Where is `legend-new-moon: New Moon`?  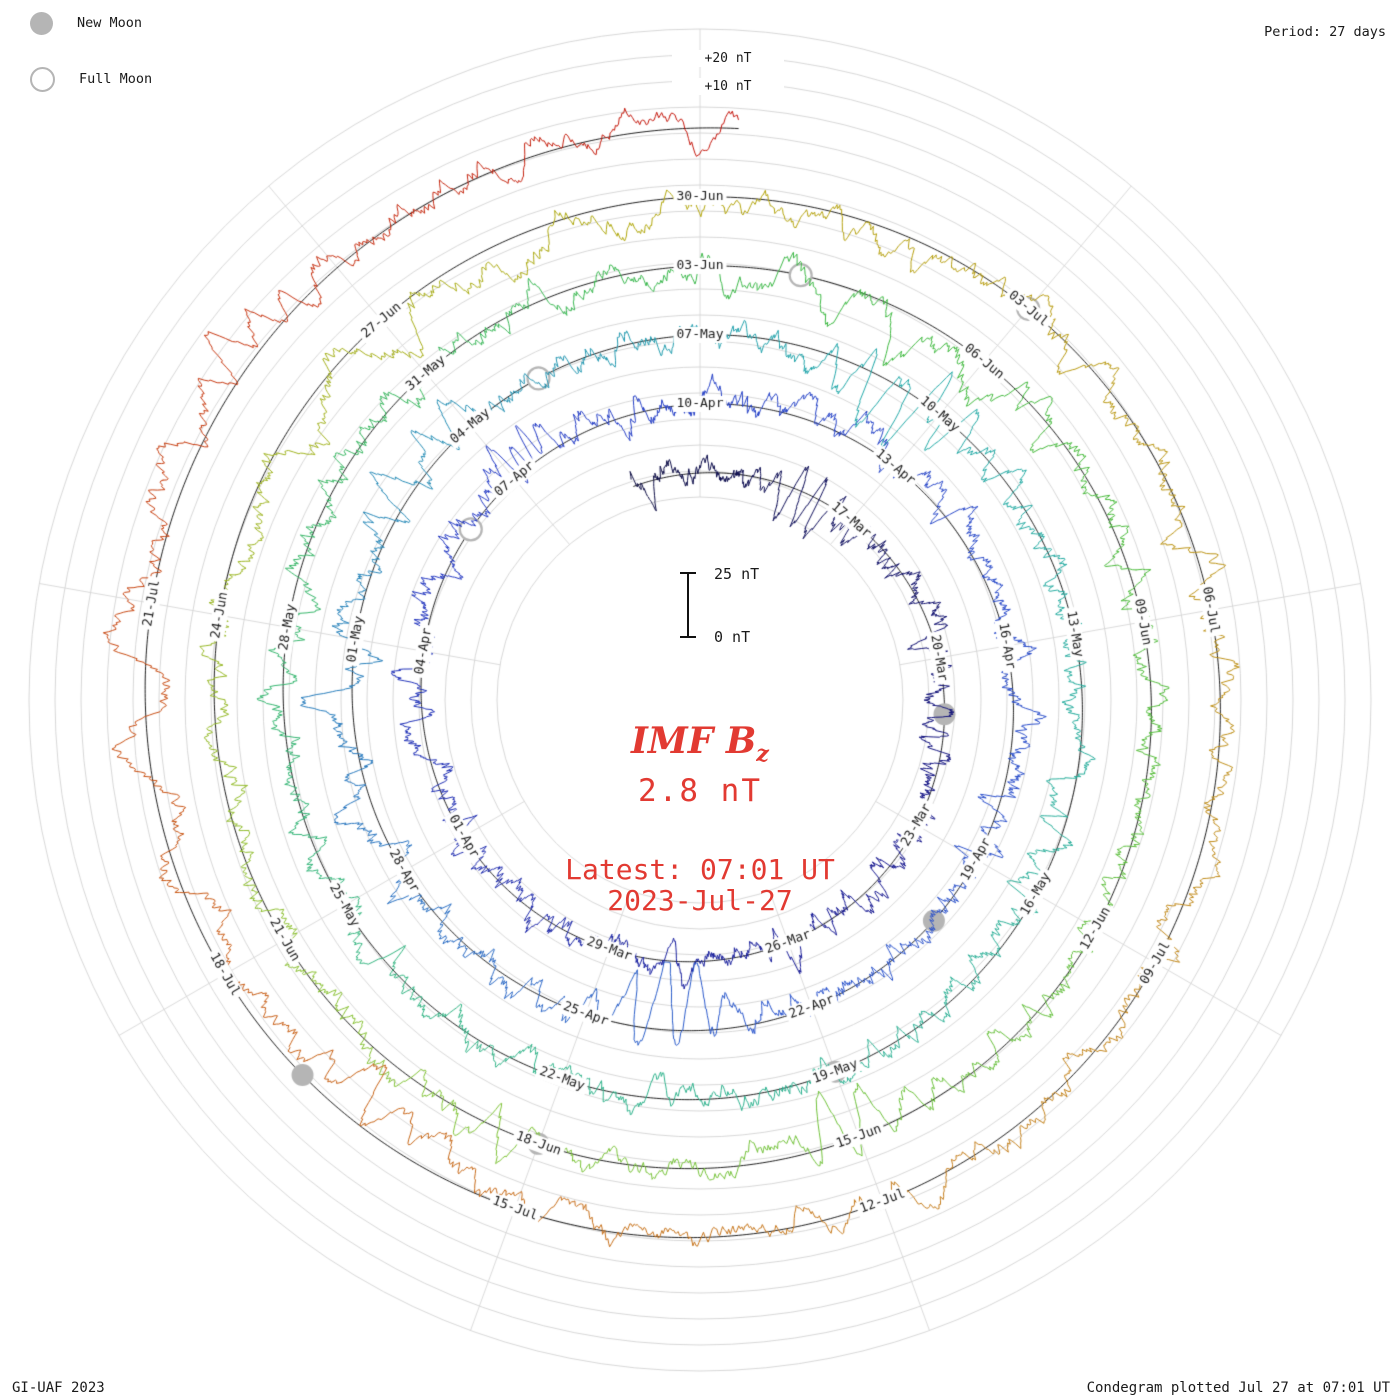 legend-new-moon: New Moon is located at coordinates (91, 23).